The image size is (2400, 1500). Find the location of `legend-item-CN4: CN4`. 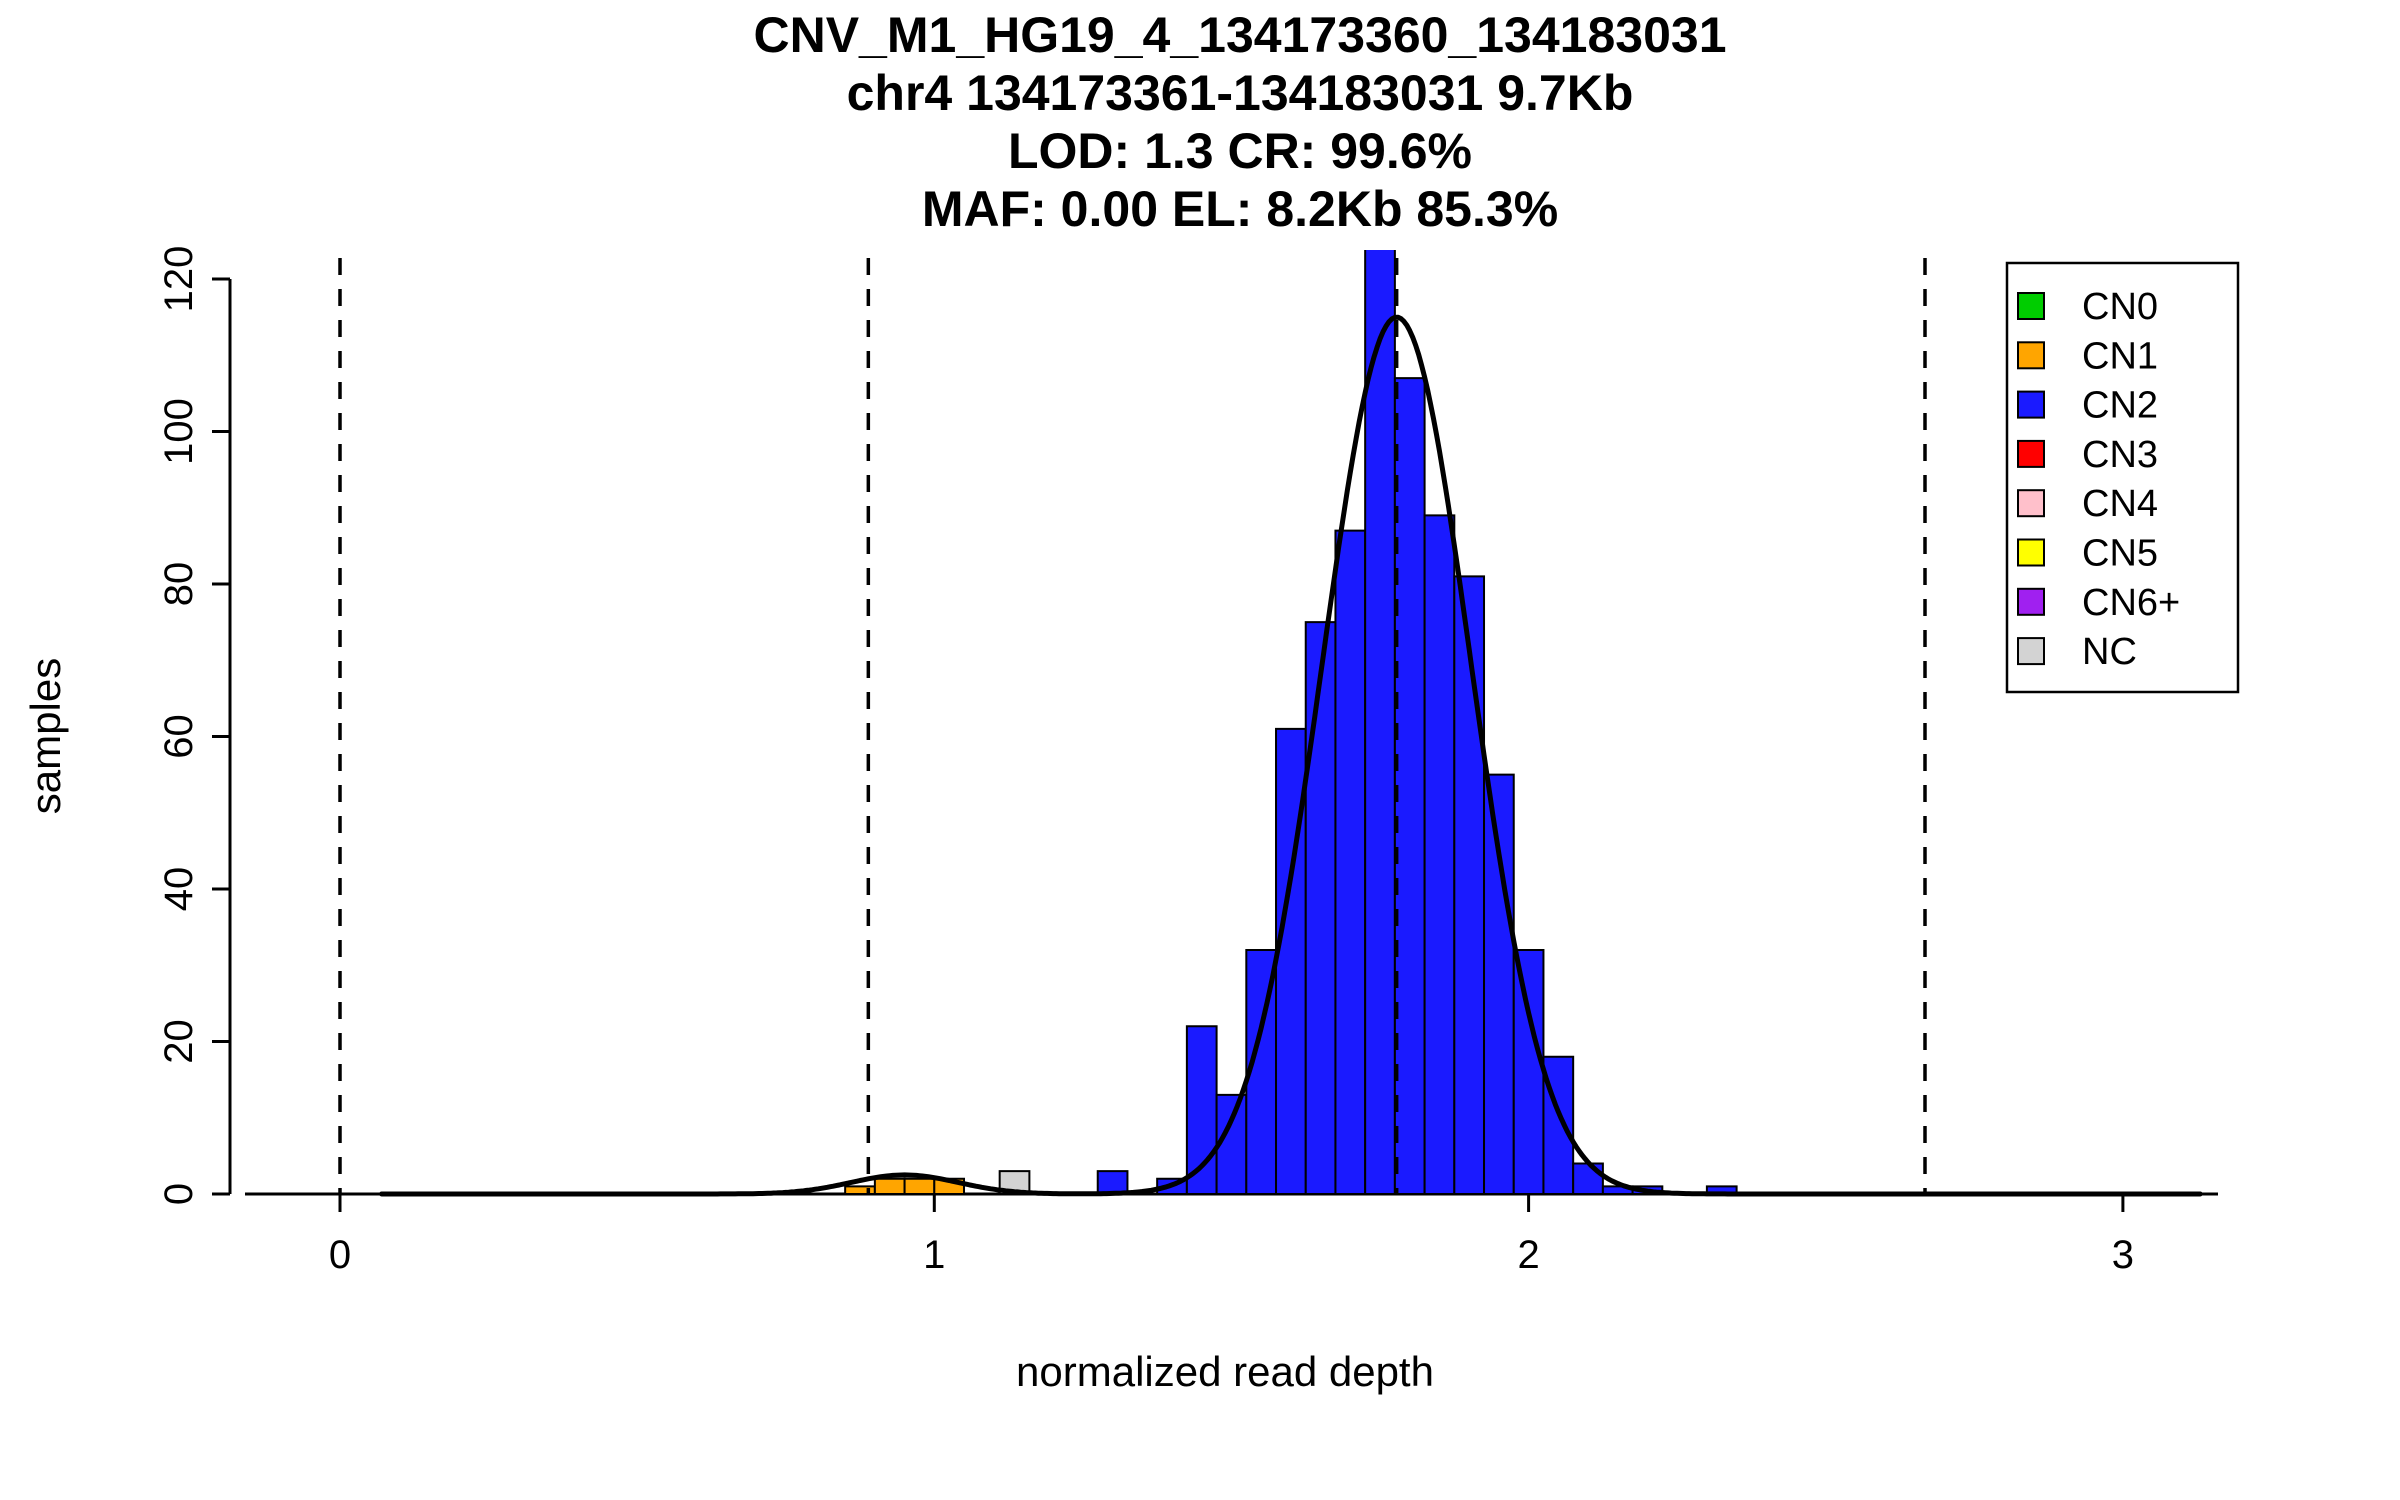

legend-item-CN4: CN4 is located at coordinates (2087, 504).